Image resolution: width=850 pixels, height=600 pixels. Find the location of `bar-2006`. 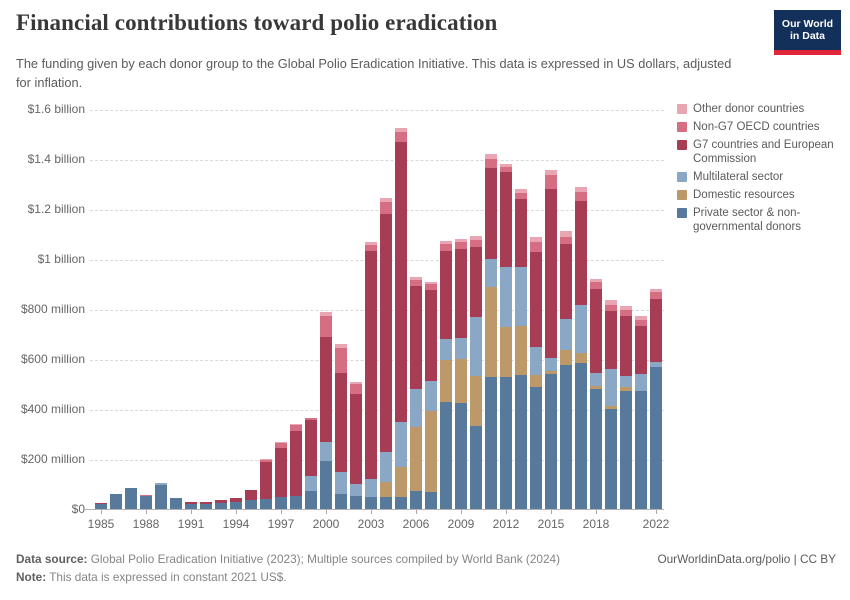

bar-2006 is located at coordinates (416, 393).